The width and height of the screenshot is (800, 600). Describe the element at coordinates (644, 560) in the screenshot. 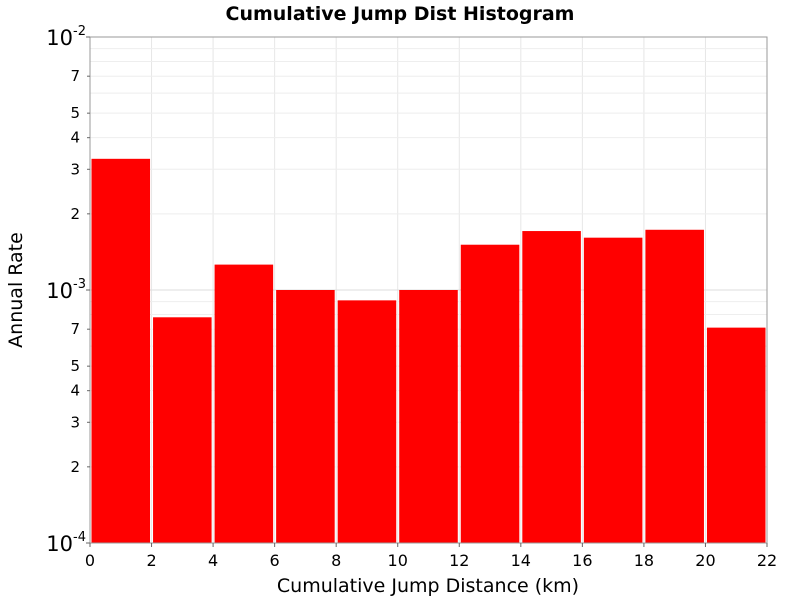

I see `x-tick-label: 18` at that location.